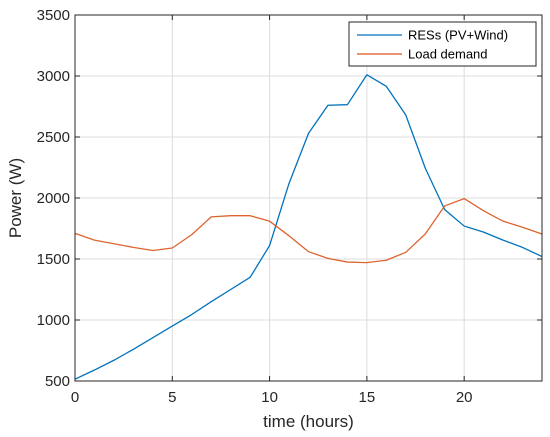 This screenshot has width=550, height=437. I want to click on legend-label-res: RESs (PV+Wind), so click(458, 35).